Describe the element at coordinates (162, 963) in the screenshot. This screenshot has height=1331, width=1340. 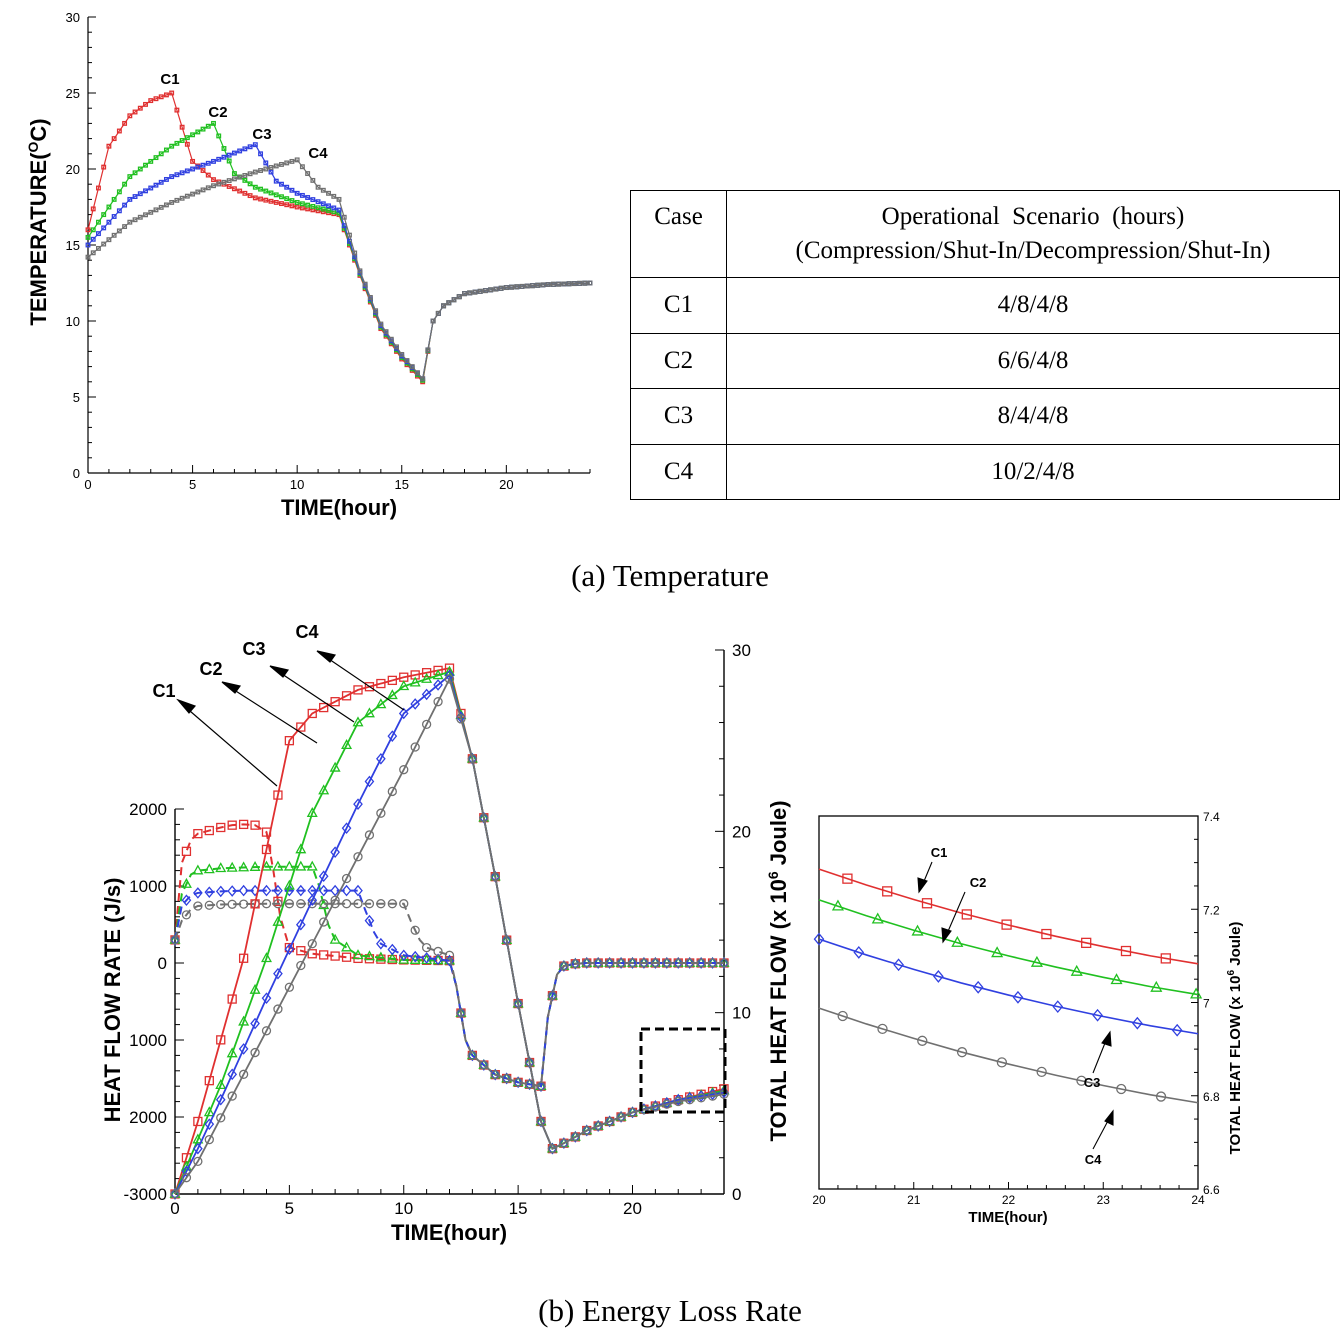
I see `y-tick-label: 0` at that location.